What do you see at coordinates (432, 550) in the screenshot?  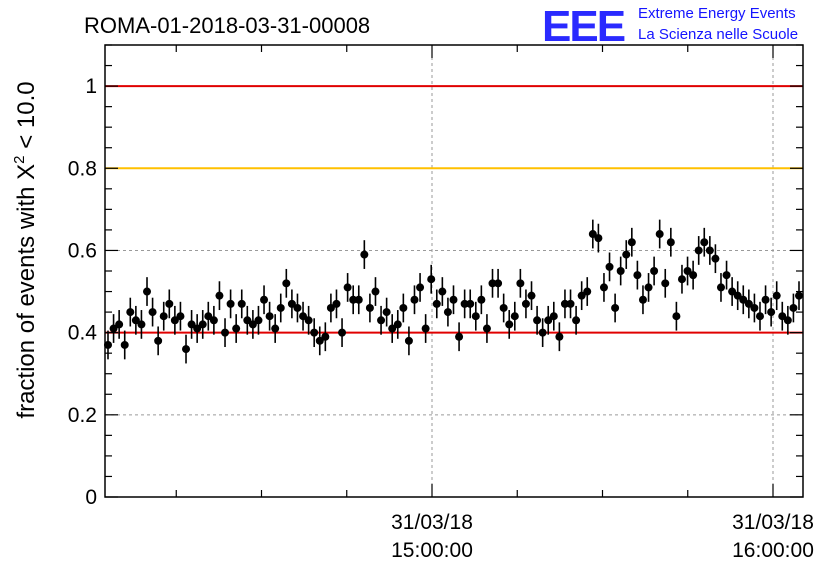 I see `x-tick-label-time: 15:00:00` at bounding box center [432, 550].